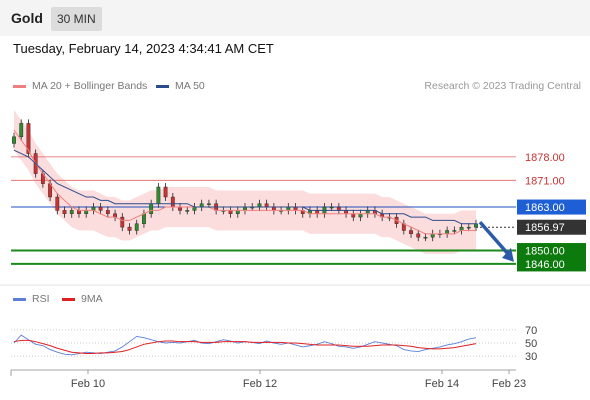 This screenshot has width=590, height=400. I want to click on legend-rsi: RSI, so click(31, 299).